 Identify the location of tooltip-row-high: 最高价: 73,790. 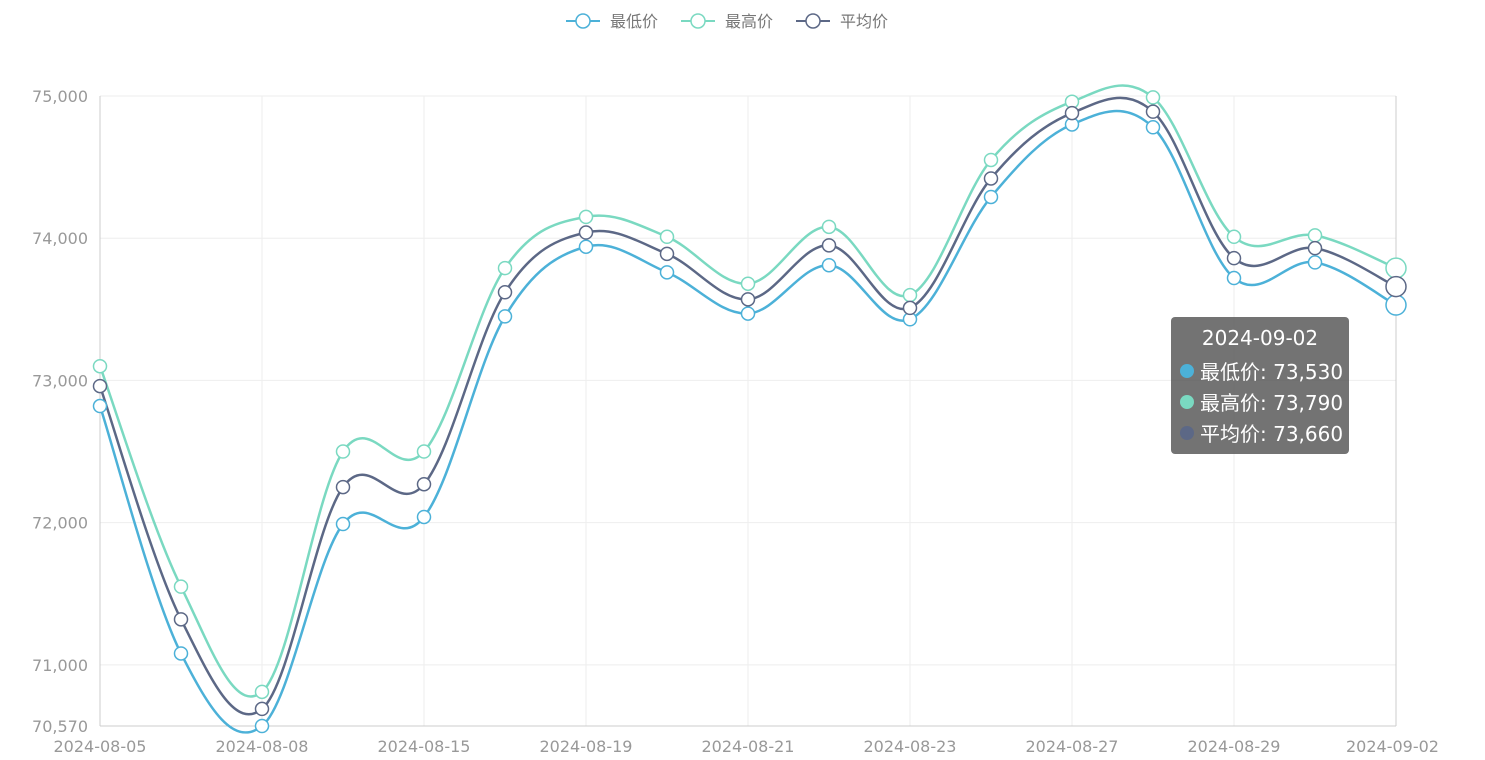
(1264, 401).